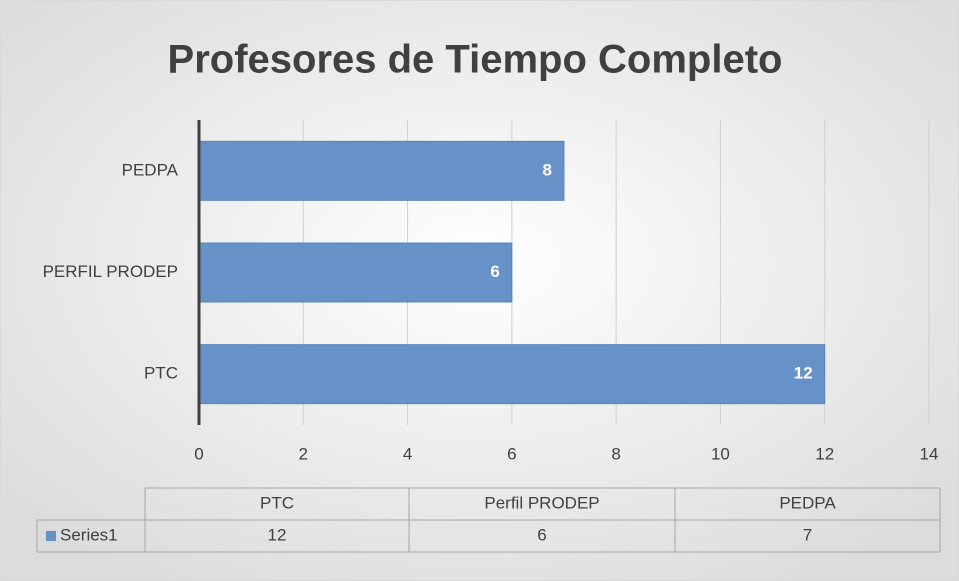 The image size is (959, 581). What do you see at coordinates (720, 453) in the screenshot?
I see `x-tick-label: 10` at bounding box center [720, 453].